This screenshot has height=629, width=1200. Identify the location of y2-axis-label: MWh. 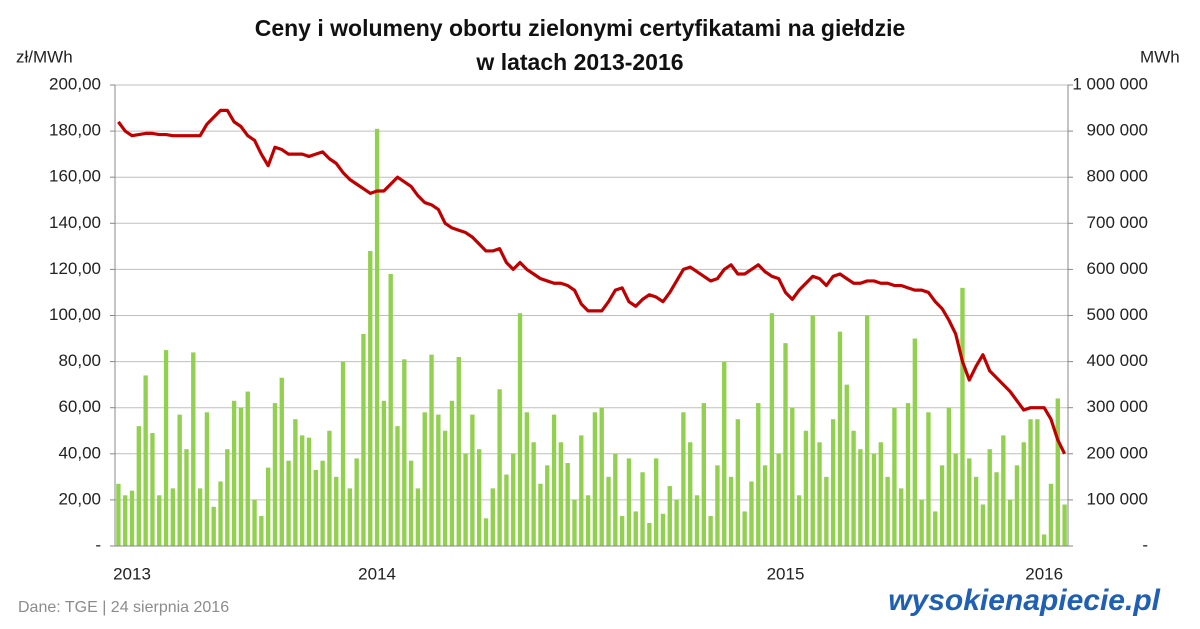
(1160, 56).